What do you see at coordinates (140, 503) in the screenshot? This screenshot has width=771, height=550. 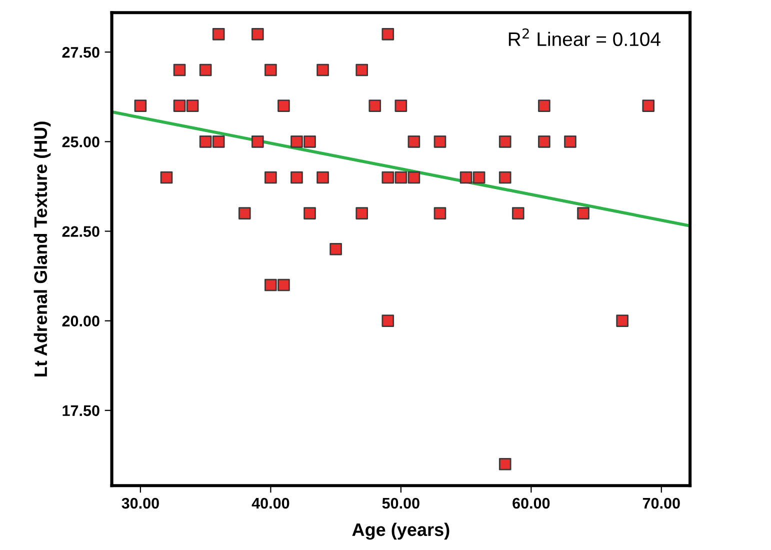 I see `x-tick-label: 30.00` at bounding box center [140, 503].